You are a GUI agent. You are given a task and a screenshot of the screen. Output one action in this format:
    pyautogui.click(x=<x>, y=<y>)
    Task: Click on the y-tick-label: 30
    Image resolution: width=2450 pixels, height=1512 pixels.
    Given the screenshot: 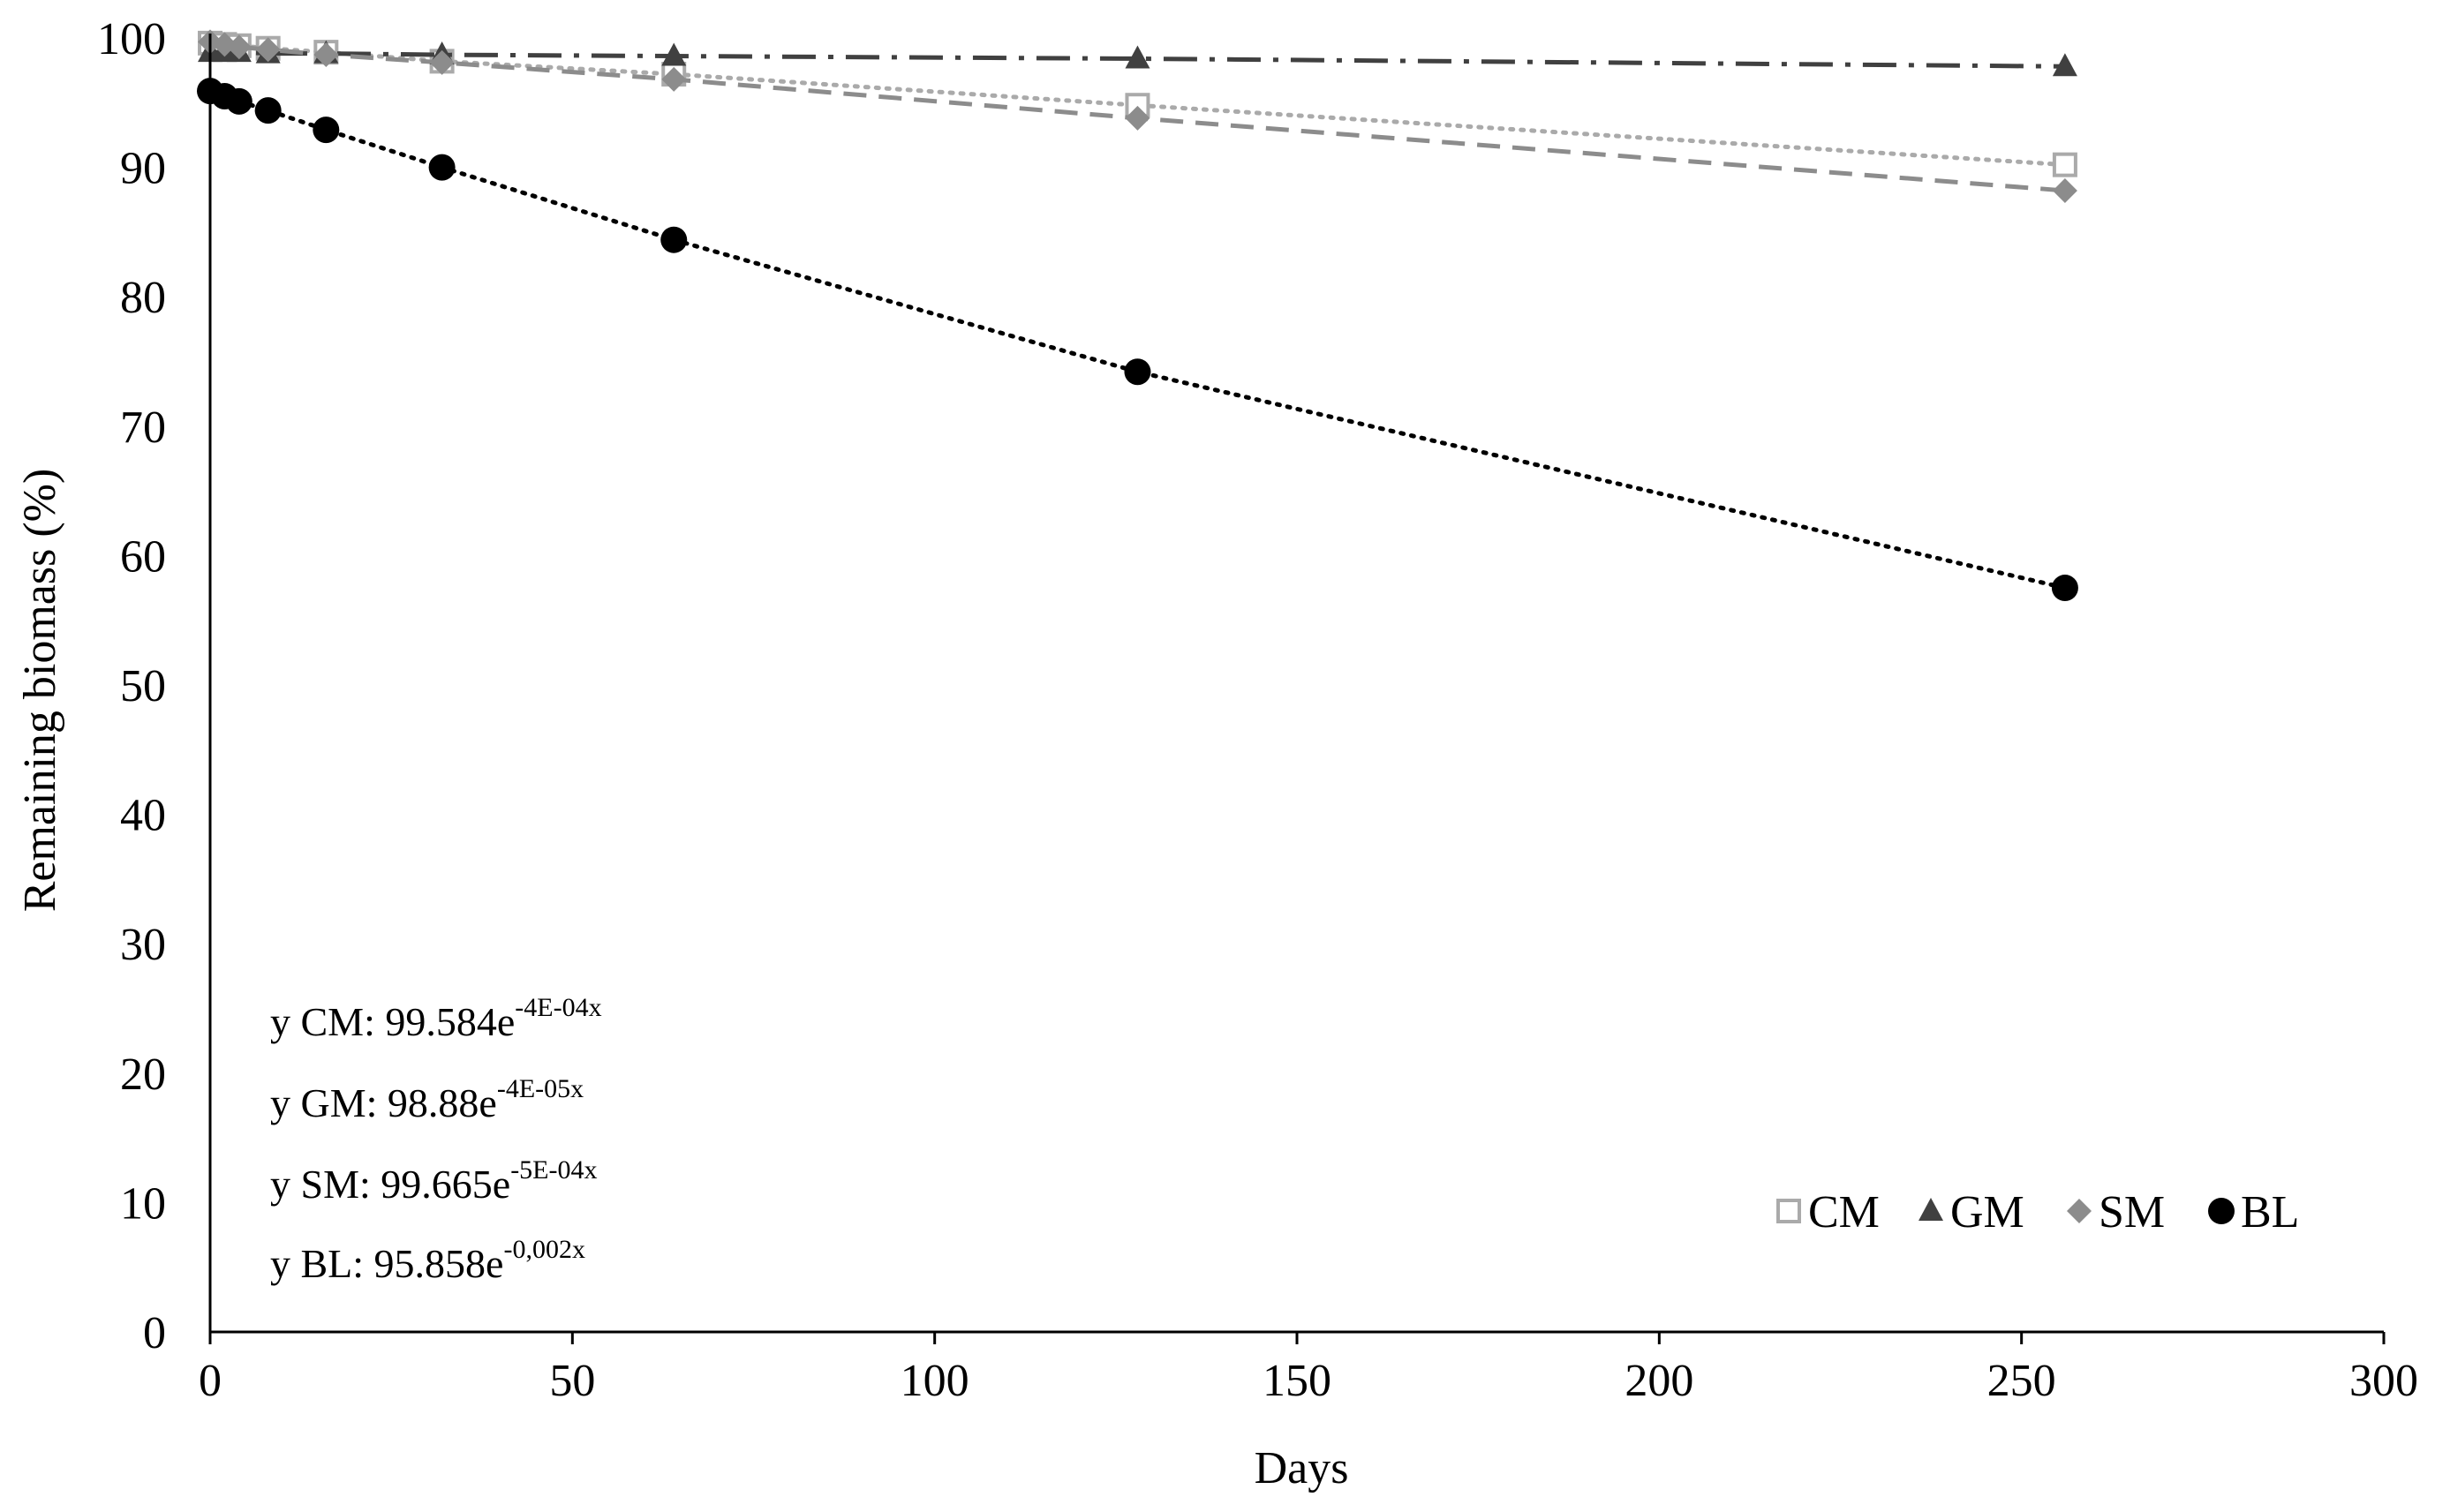 What is the action you would take?
    pyautogui.click(x=143, y=945)
    